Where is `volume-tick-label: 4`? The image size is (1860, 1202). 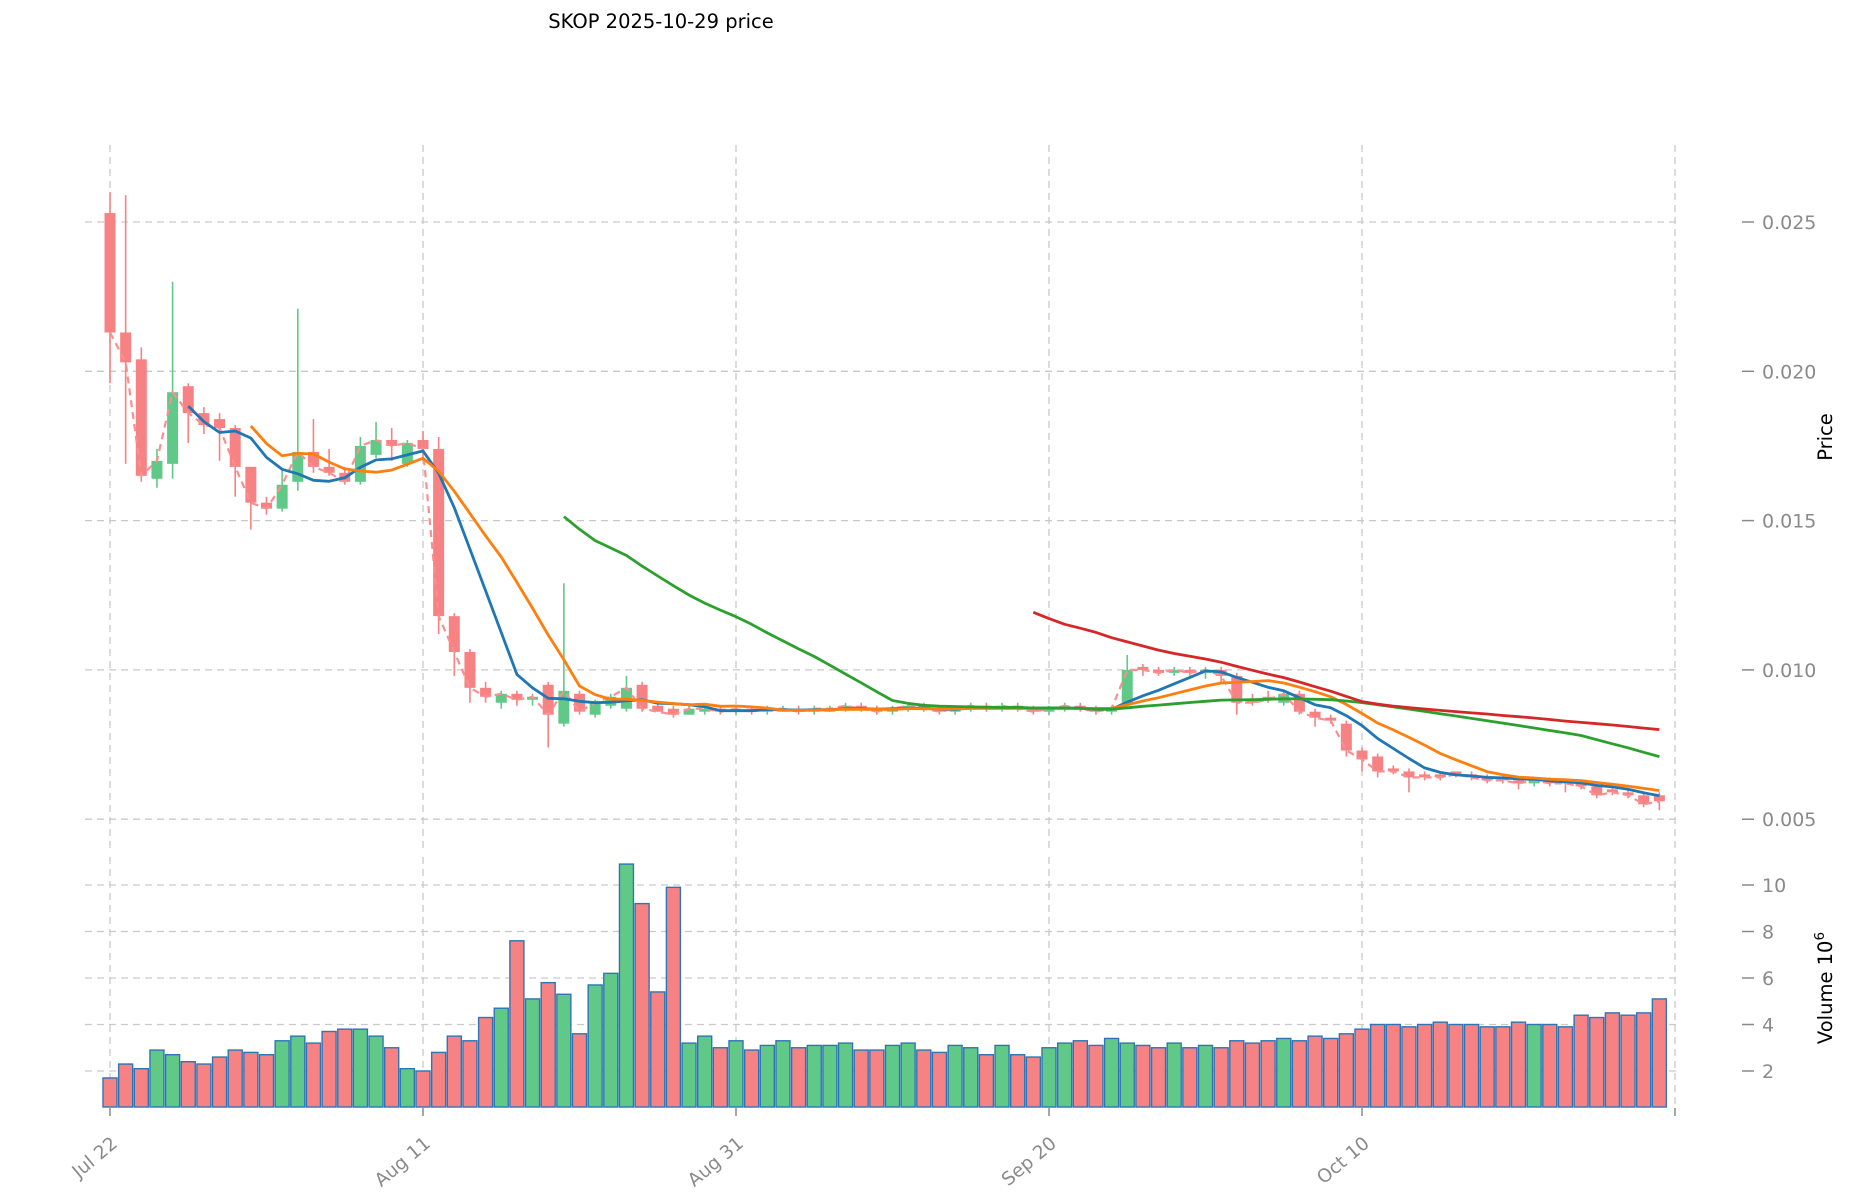
volume-tick-label: 4 is located at coordinates (1768, 1026).